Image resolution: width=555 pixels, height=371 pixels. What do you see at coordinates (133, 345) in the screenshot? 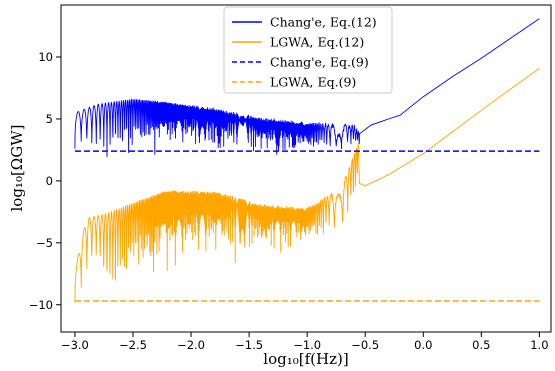
I see `x-tick-label: −2.5` at bounding box center [133, 345].